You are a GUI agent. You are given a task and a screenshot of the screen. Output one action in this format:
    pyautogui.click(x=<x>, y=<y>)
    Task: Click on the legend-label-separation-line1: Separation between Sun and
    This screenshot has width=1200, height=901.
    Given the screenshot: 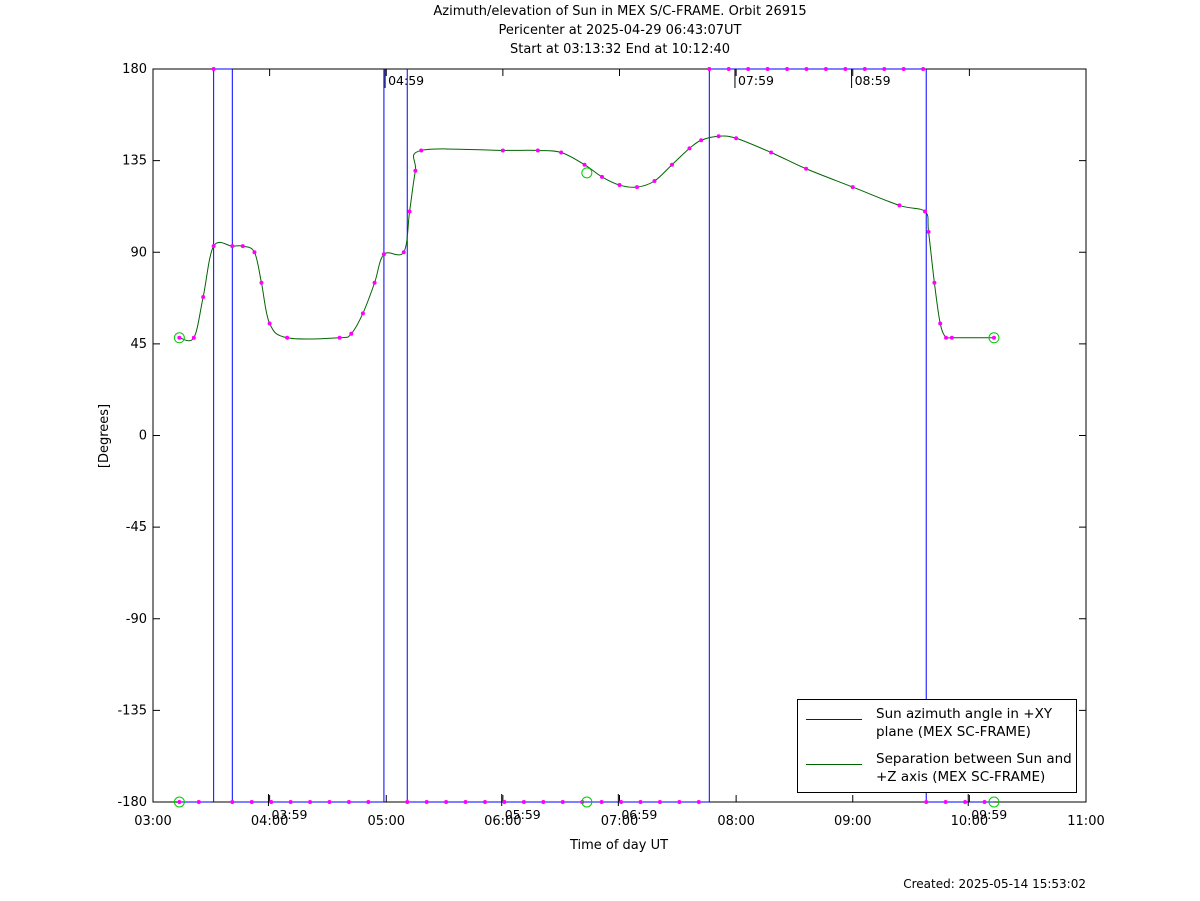 What is the action you would take?
    pyautogui.click(x=974, y=759)
    